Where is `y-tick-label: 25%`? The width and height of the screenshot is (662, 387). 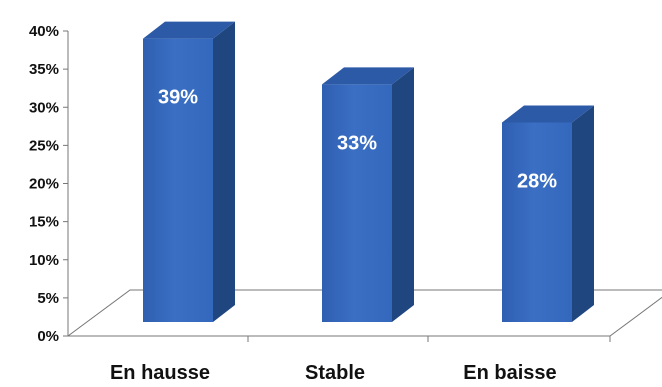 y-tick-label: 25% is located at coordinates (44, 145).